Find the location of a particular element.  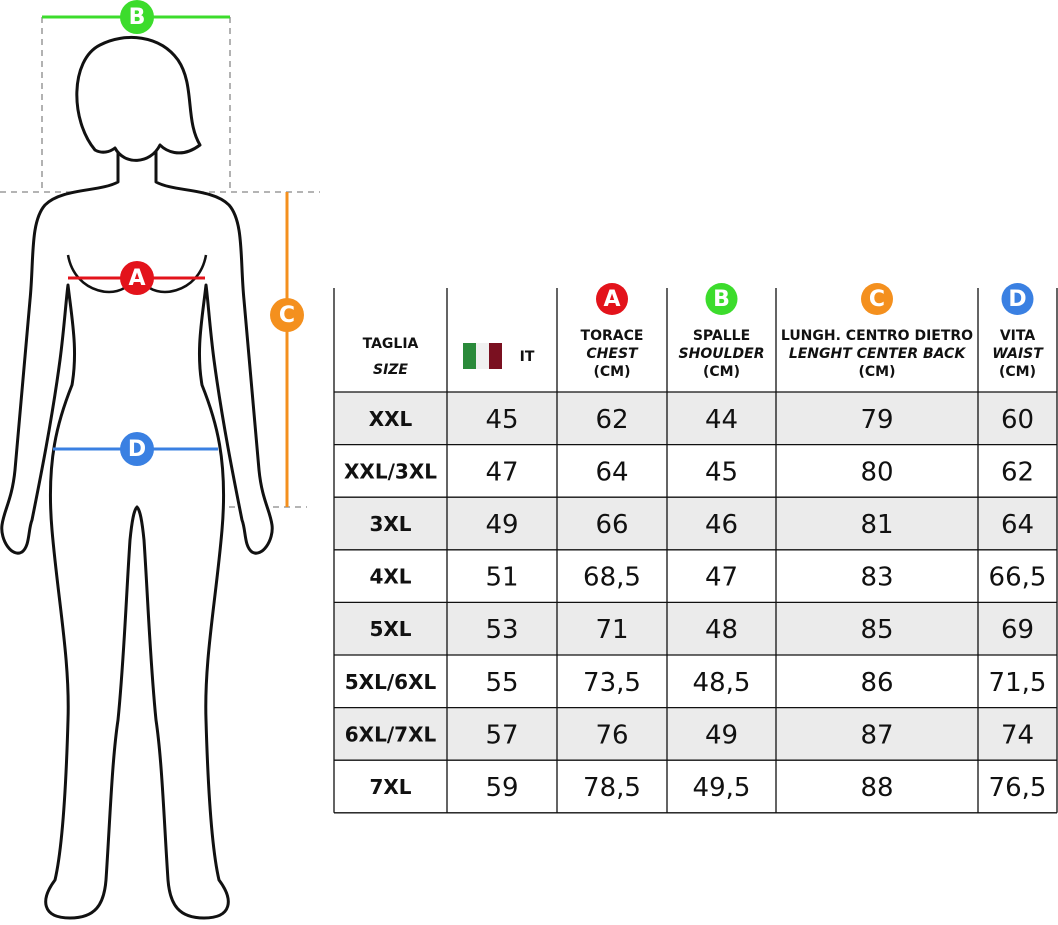

value-cell: 71 is located at coordinates (611, 630).